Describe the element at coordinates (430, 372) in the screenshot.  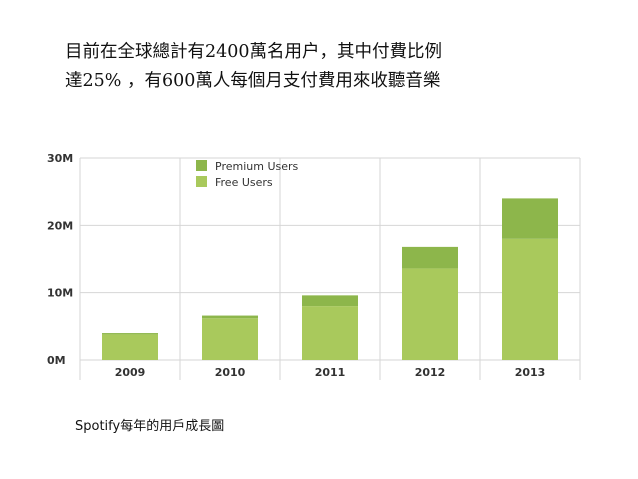
I see `x-tick-label: 2012` at that location.